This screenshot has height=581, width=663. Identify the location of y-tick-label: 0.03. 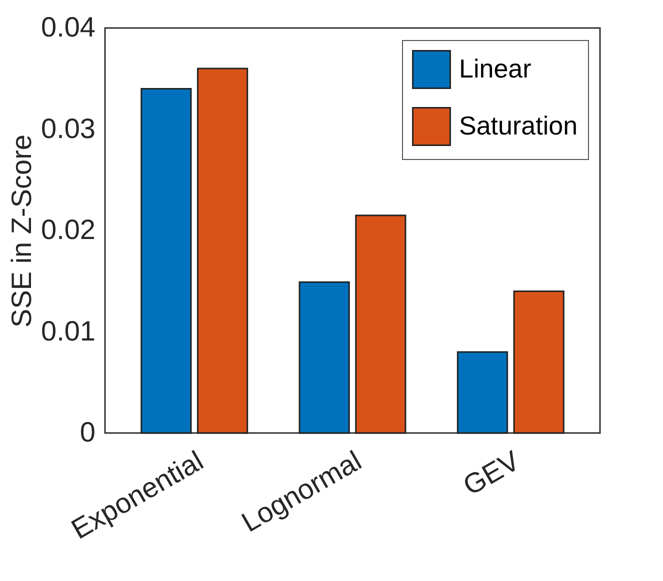
(68, 128).